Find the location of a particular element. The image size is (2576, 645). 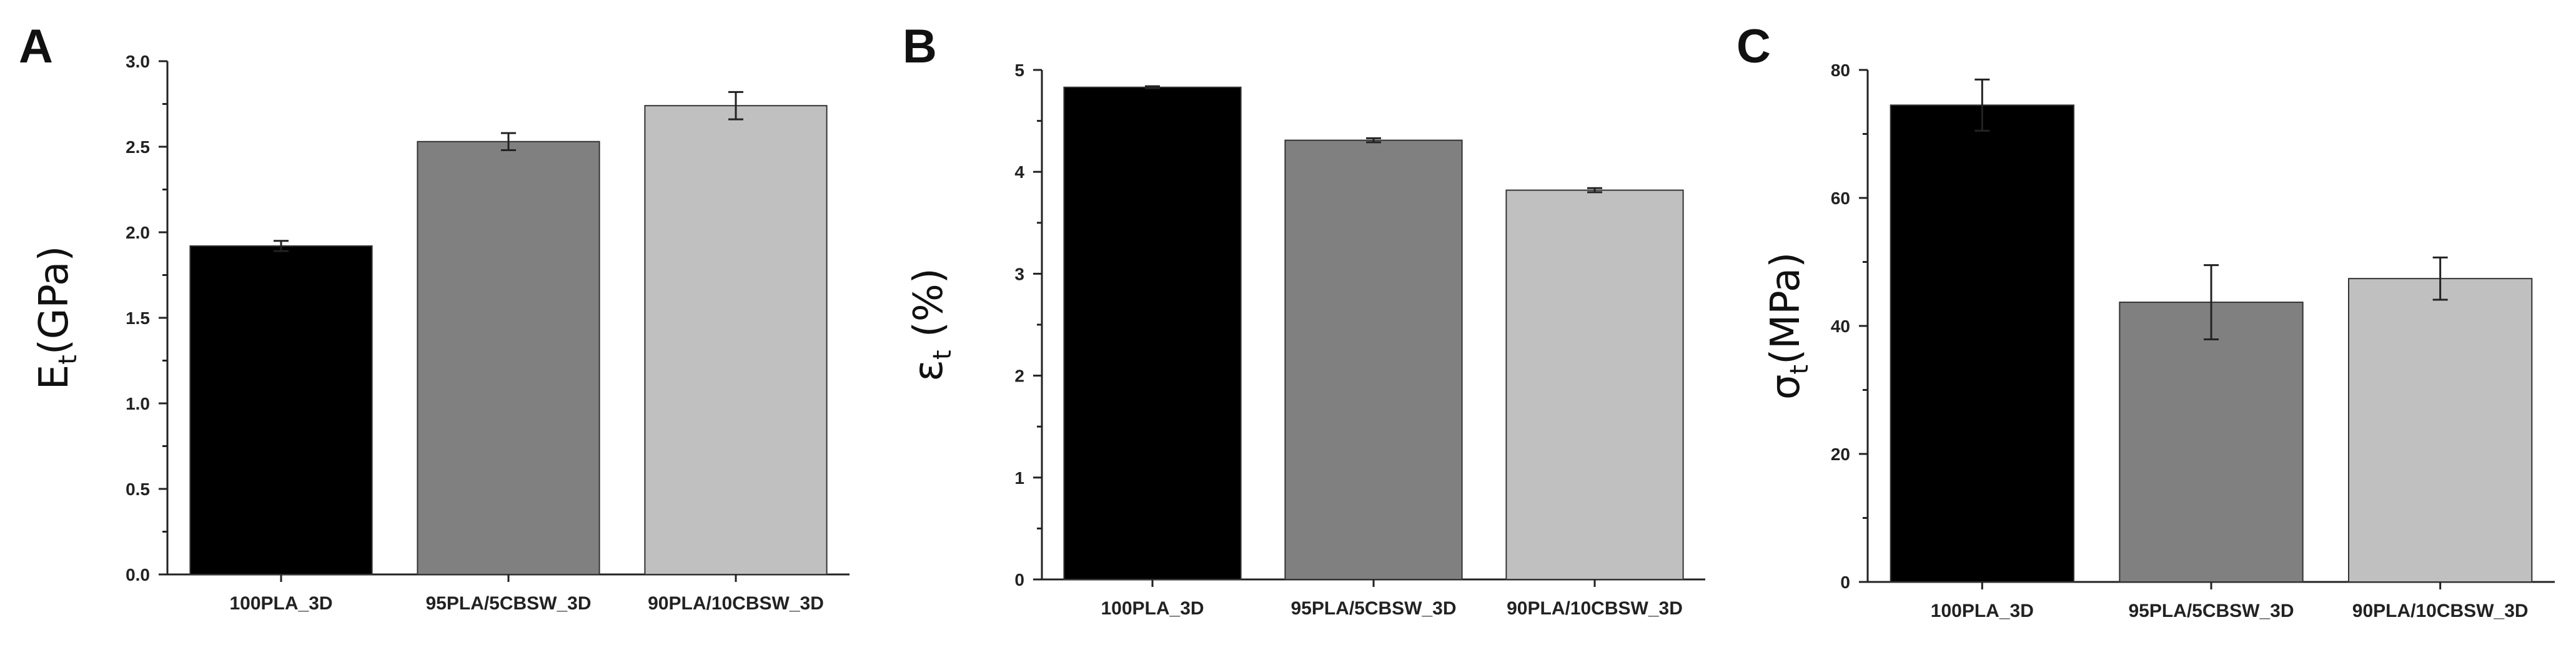

y-tick-label: 5 is located at coordinates (1019, 70).